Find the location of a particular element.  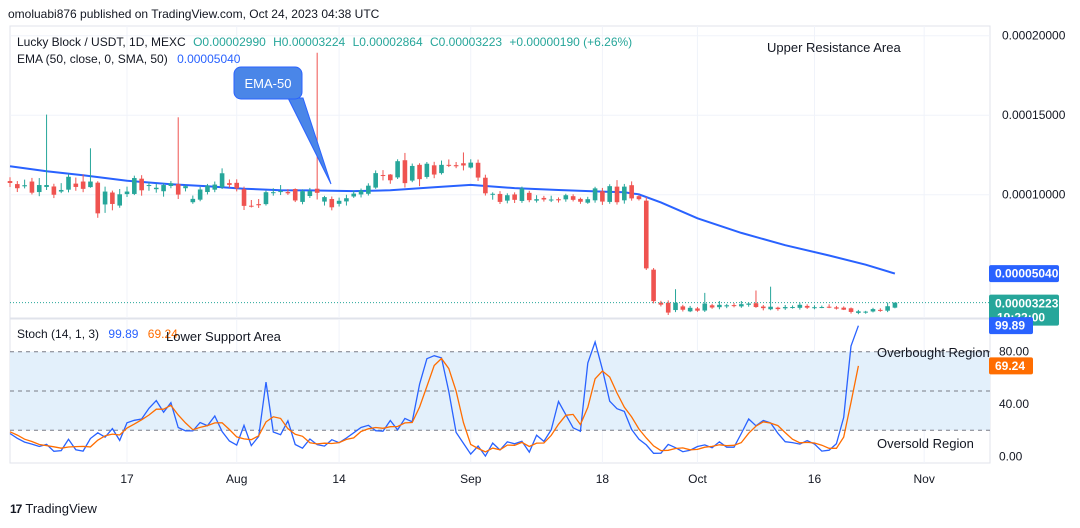

ema-callout-box is located at coordinates (268, 83).